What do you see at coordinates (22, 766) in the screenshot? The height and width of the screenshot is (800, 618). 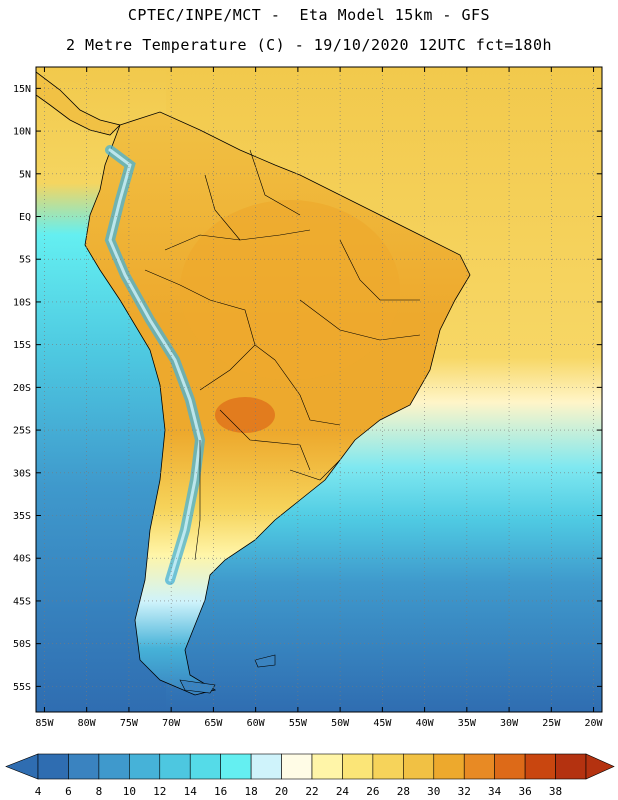 I see `legend-low-arrow` at bounding box center [22, 766].